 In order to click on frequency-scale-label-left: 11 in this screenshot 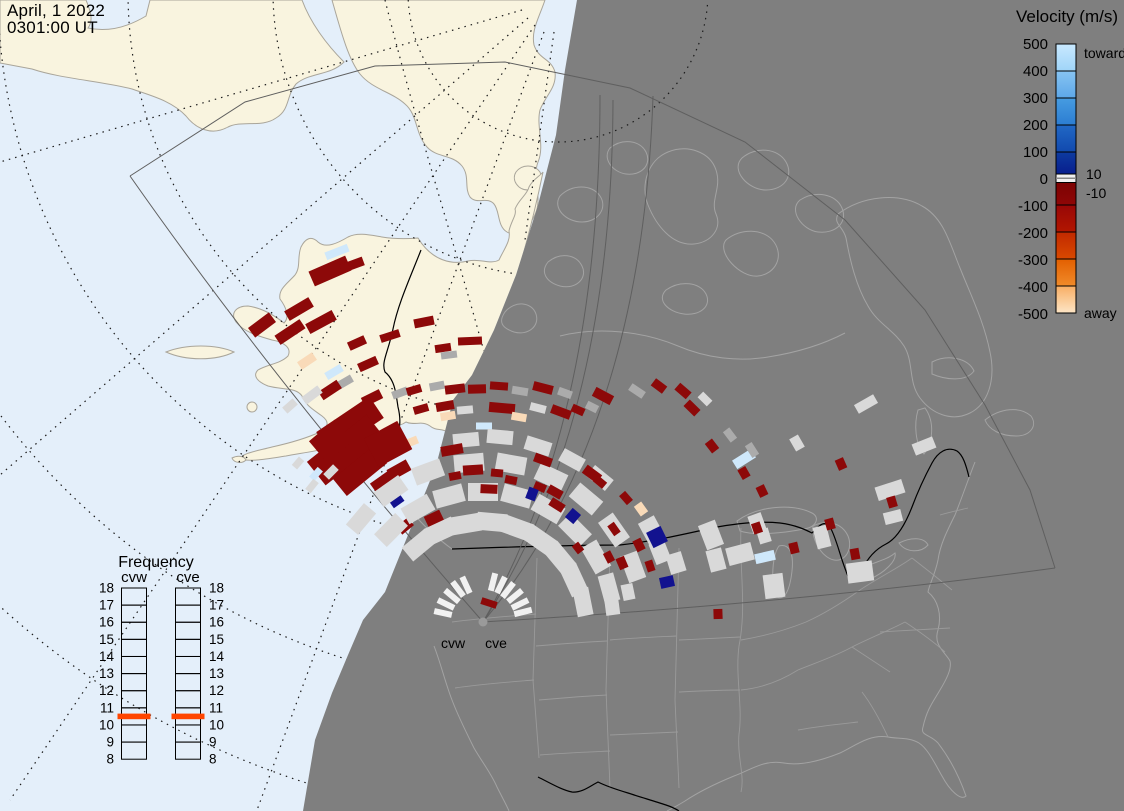, I will do `click(107, 707)`.